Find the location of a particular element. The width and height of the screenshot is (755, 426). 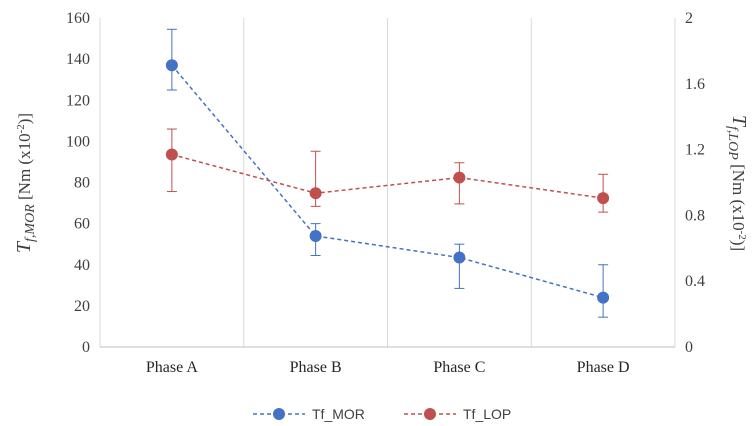

legend: Tf_MOR Tf_LOP is located at coordinates (382, 414).